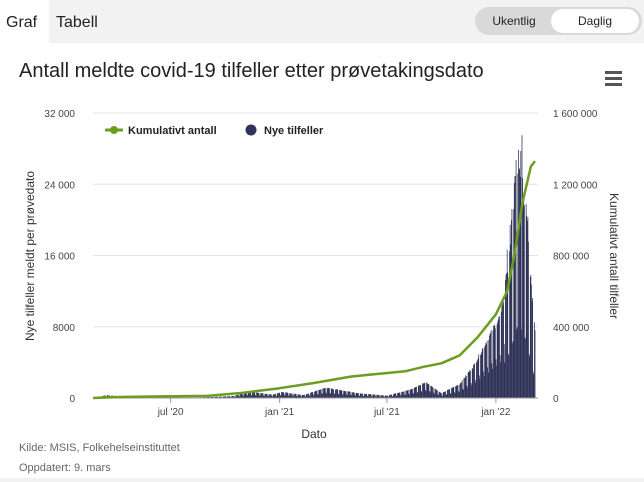 The image size is (644, 482). I want to click on toggle-daglig-button: Daglig, so click(595, 21).